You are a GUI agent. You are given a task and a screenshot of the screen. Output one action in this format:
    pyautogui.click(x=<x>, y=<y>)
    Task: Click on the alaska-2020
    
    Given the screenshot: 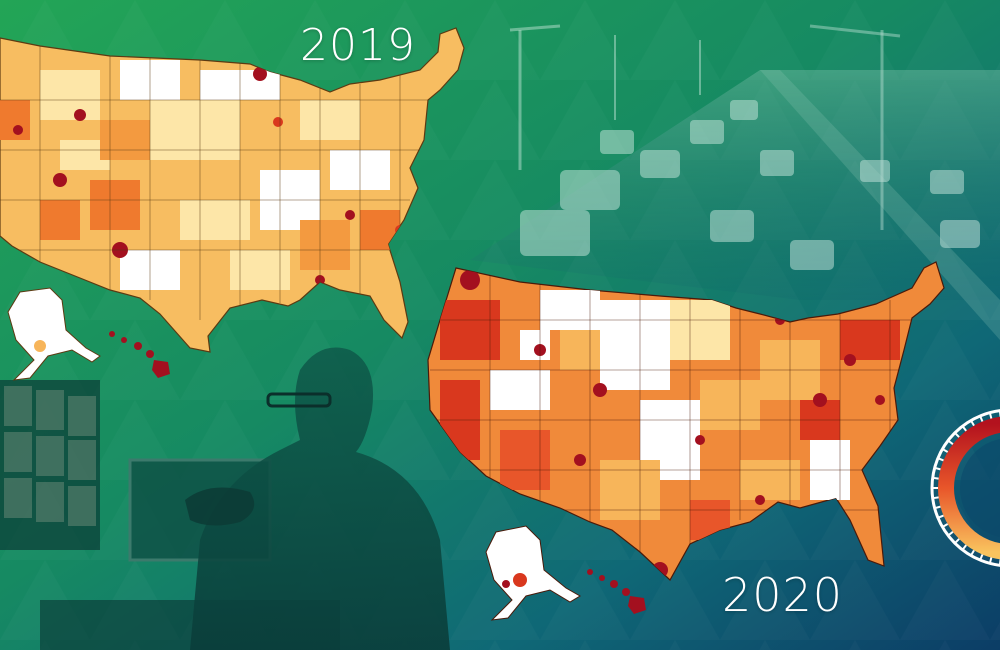 What is the action you would take?
    pyautogui.click(x=533, y=573)
    